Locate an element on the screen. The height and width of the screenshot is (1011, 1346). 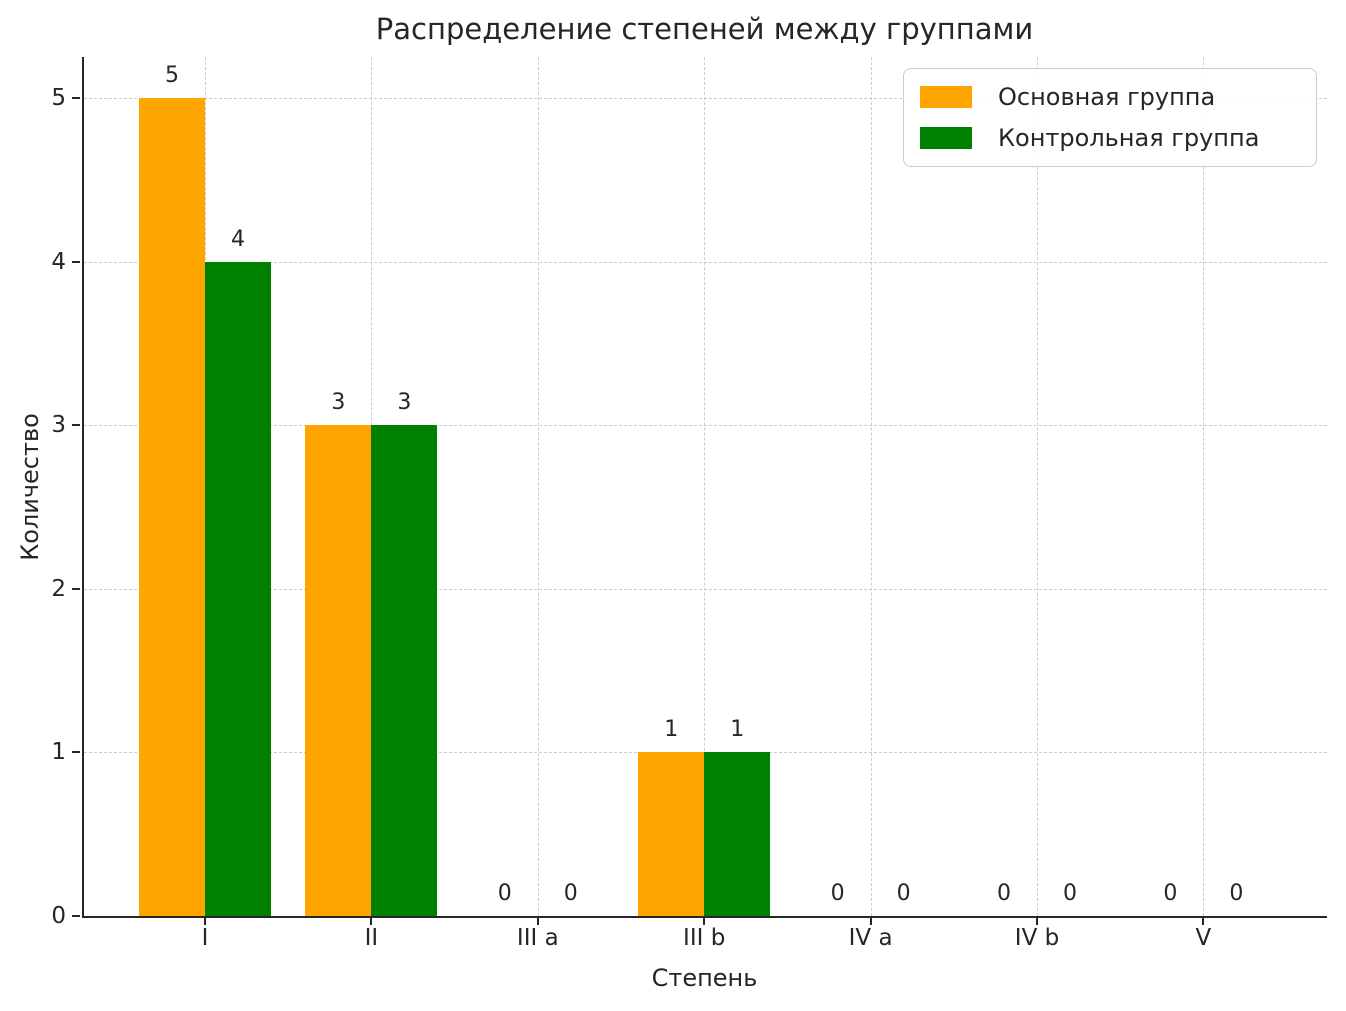
y-tick-label: 0 is located at coordinates (58, 916).